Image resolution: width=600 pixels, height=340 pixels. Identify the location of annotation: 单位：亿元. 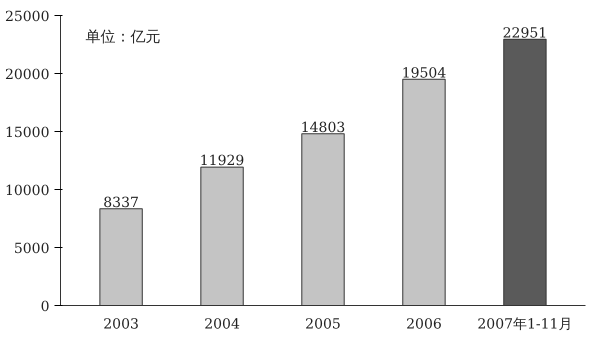
(123, 37).